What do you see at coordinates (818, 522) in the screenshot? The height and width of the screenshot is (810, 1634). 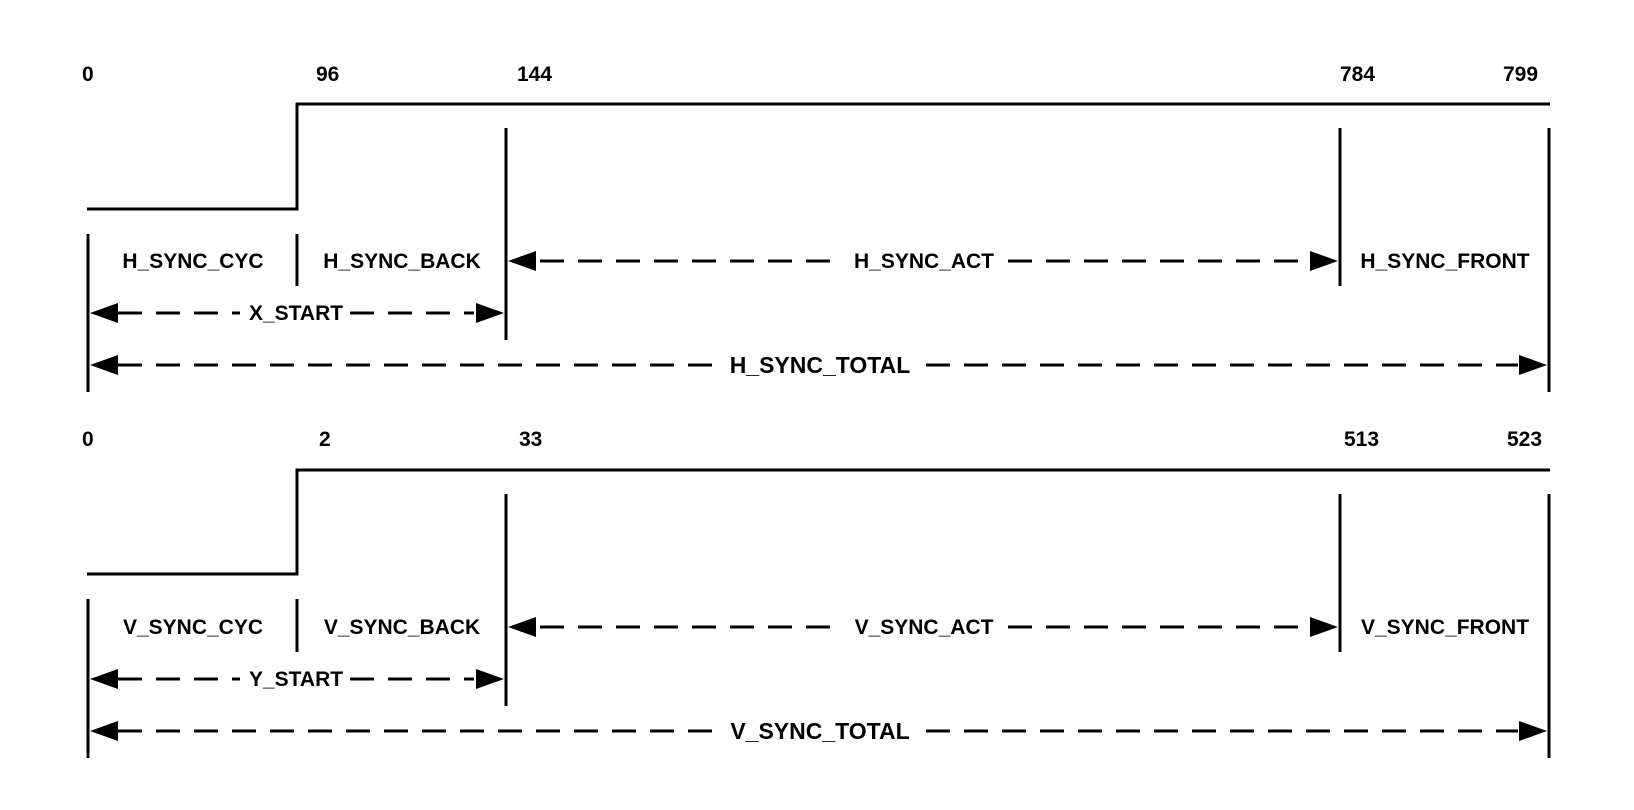 I see `v-sync-waveform` at bounding box center [818, 522].